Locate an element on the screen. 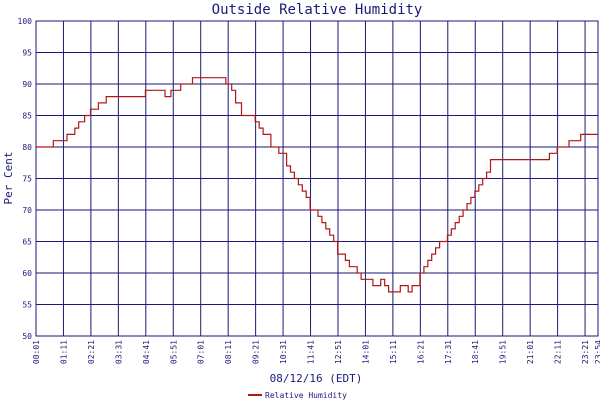 Image resolution: width=600 pixels, height=400 pixels. x-tick-label: 22:11 is located at coordinates (558, 352).